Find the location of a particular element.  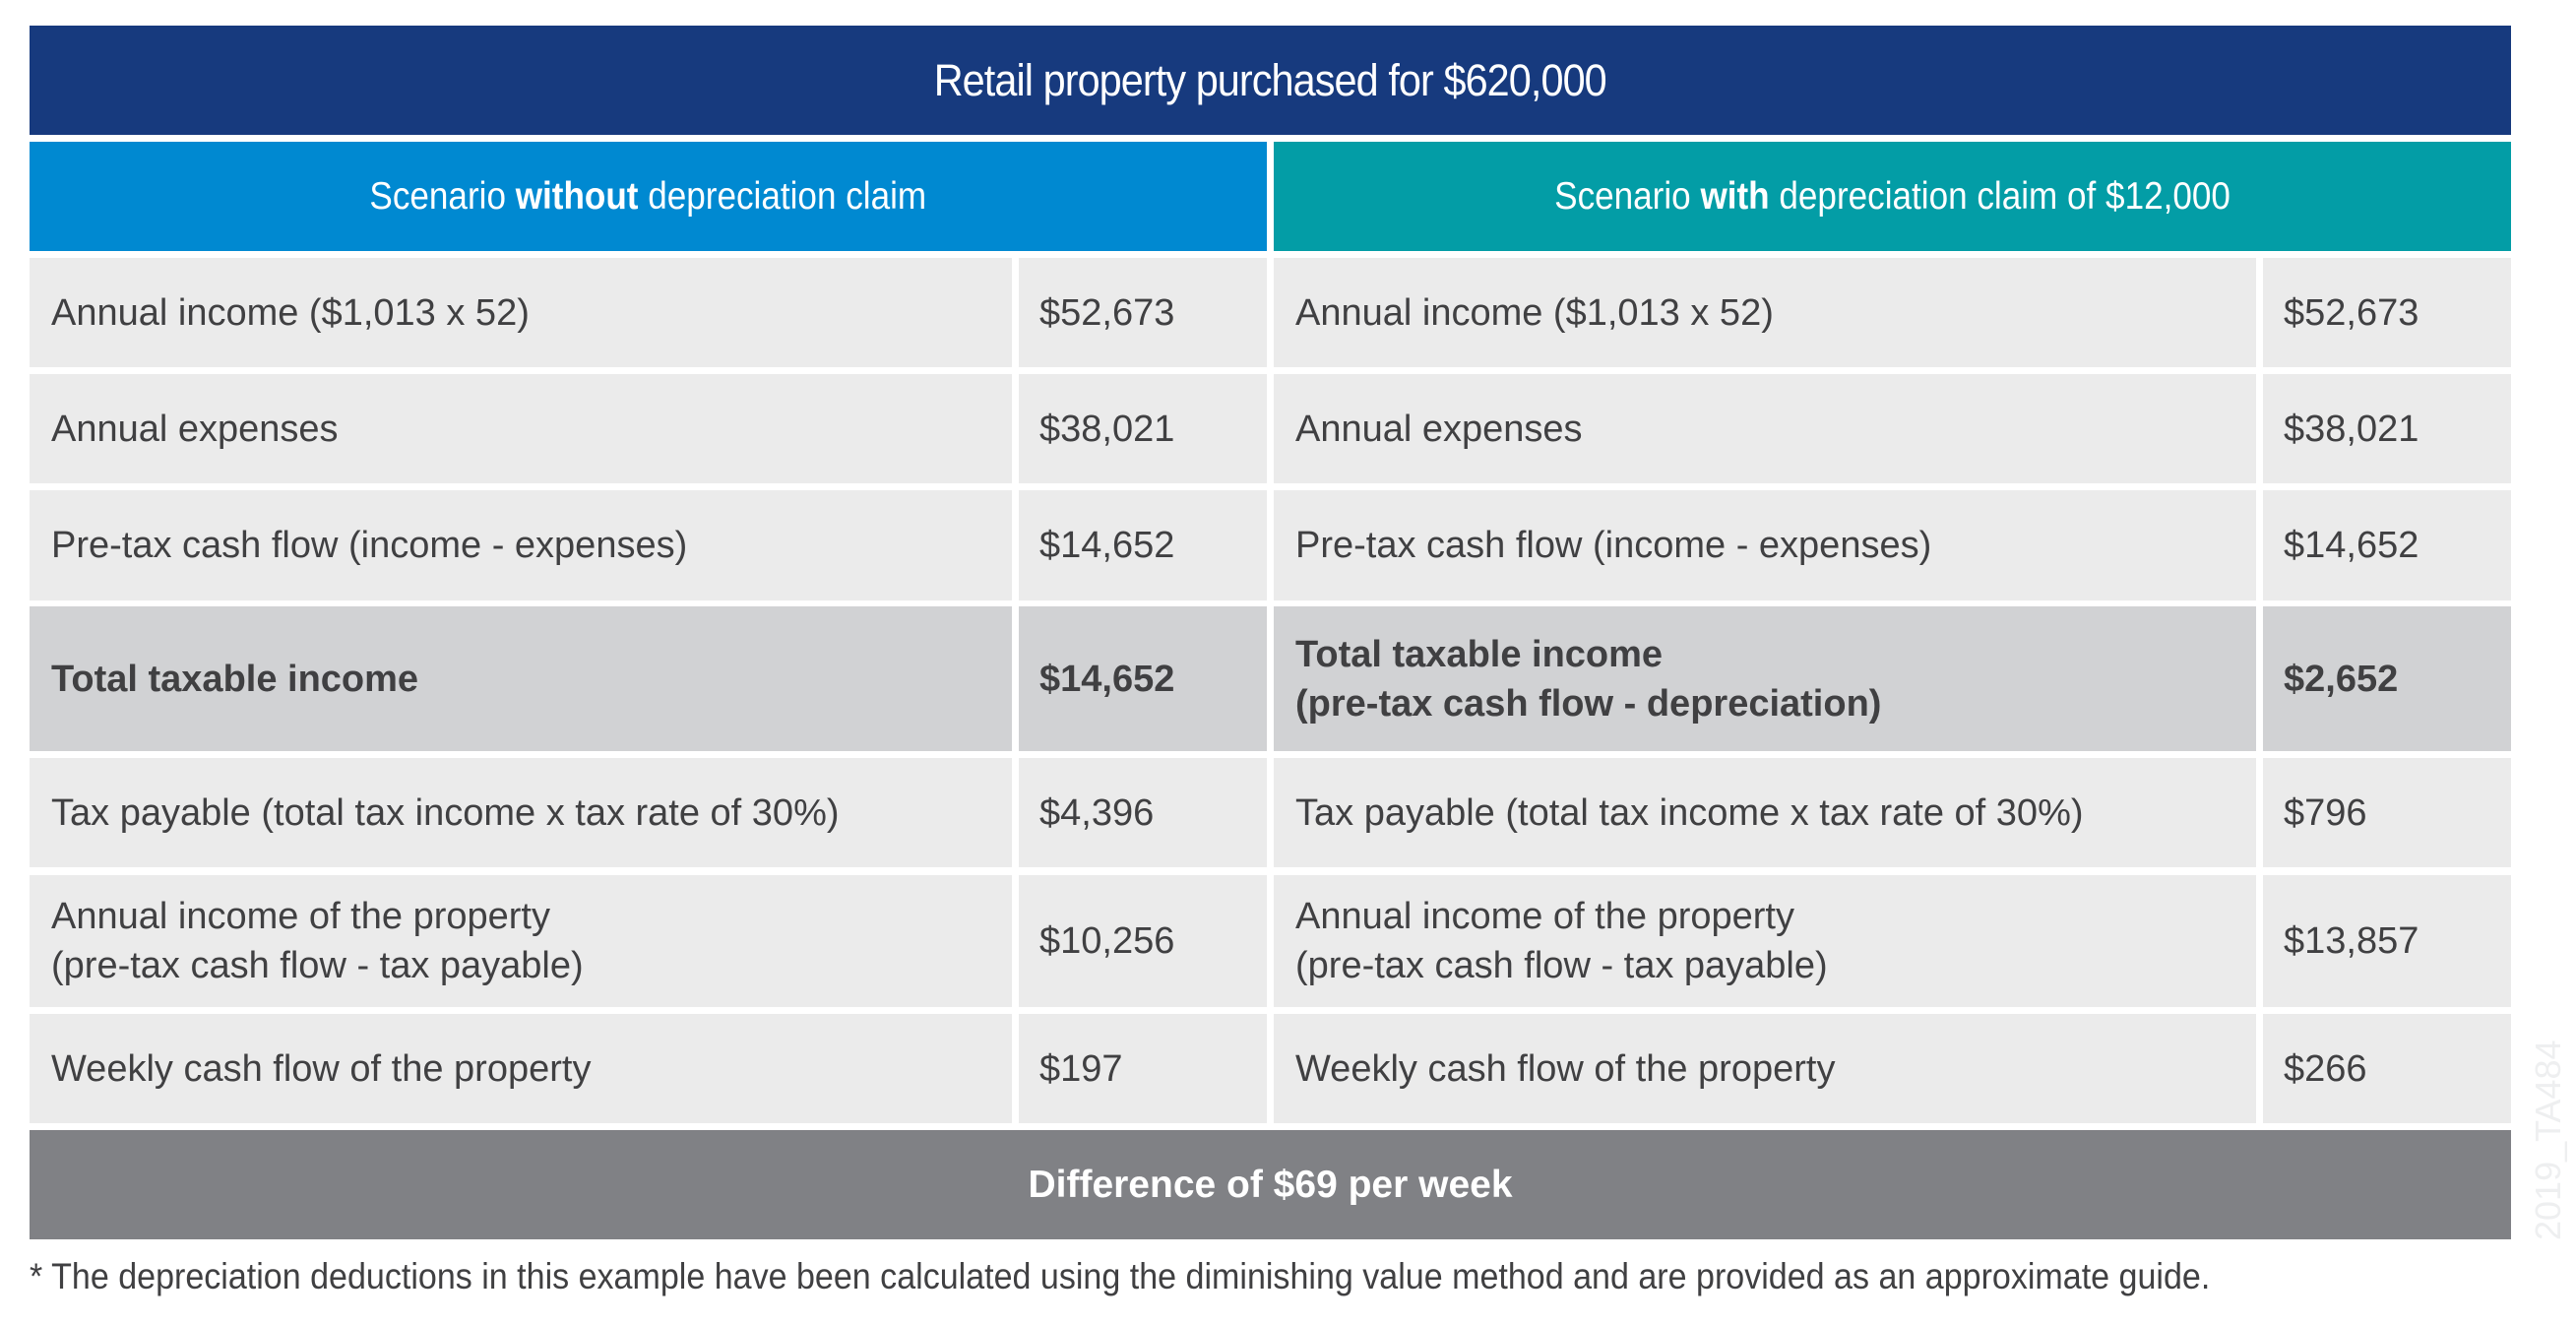

value-text: $197 is located at coordinates (1081, 1069).